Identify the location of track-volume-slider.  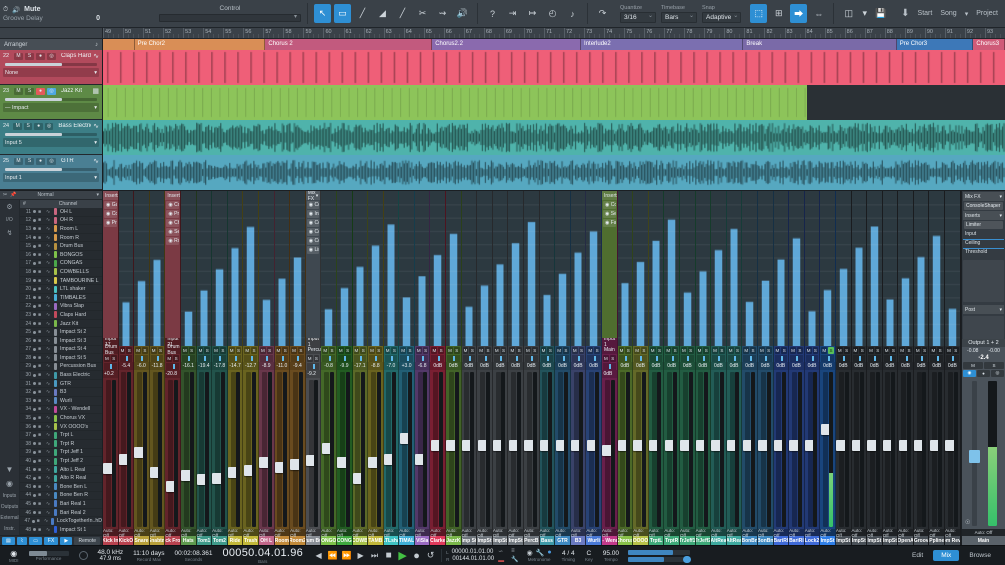
(51, 64).